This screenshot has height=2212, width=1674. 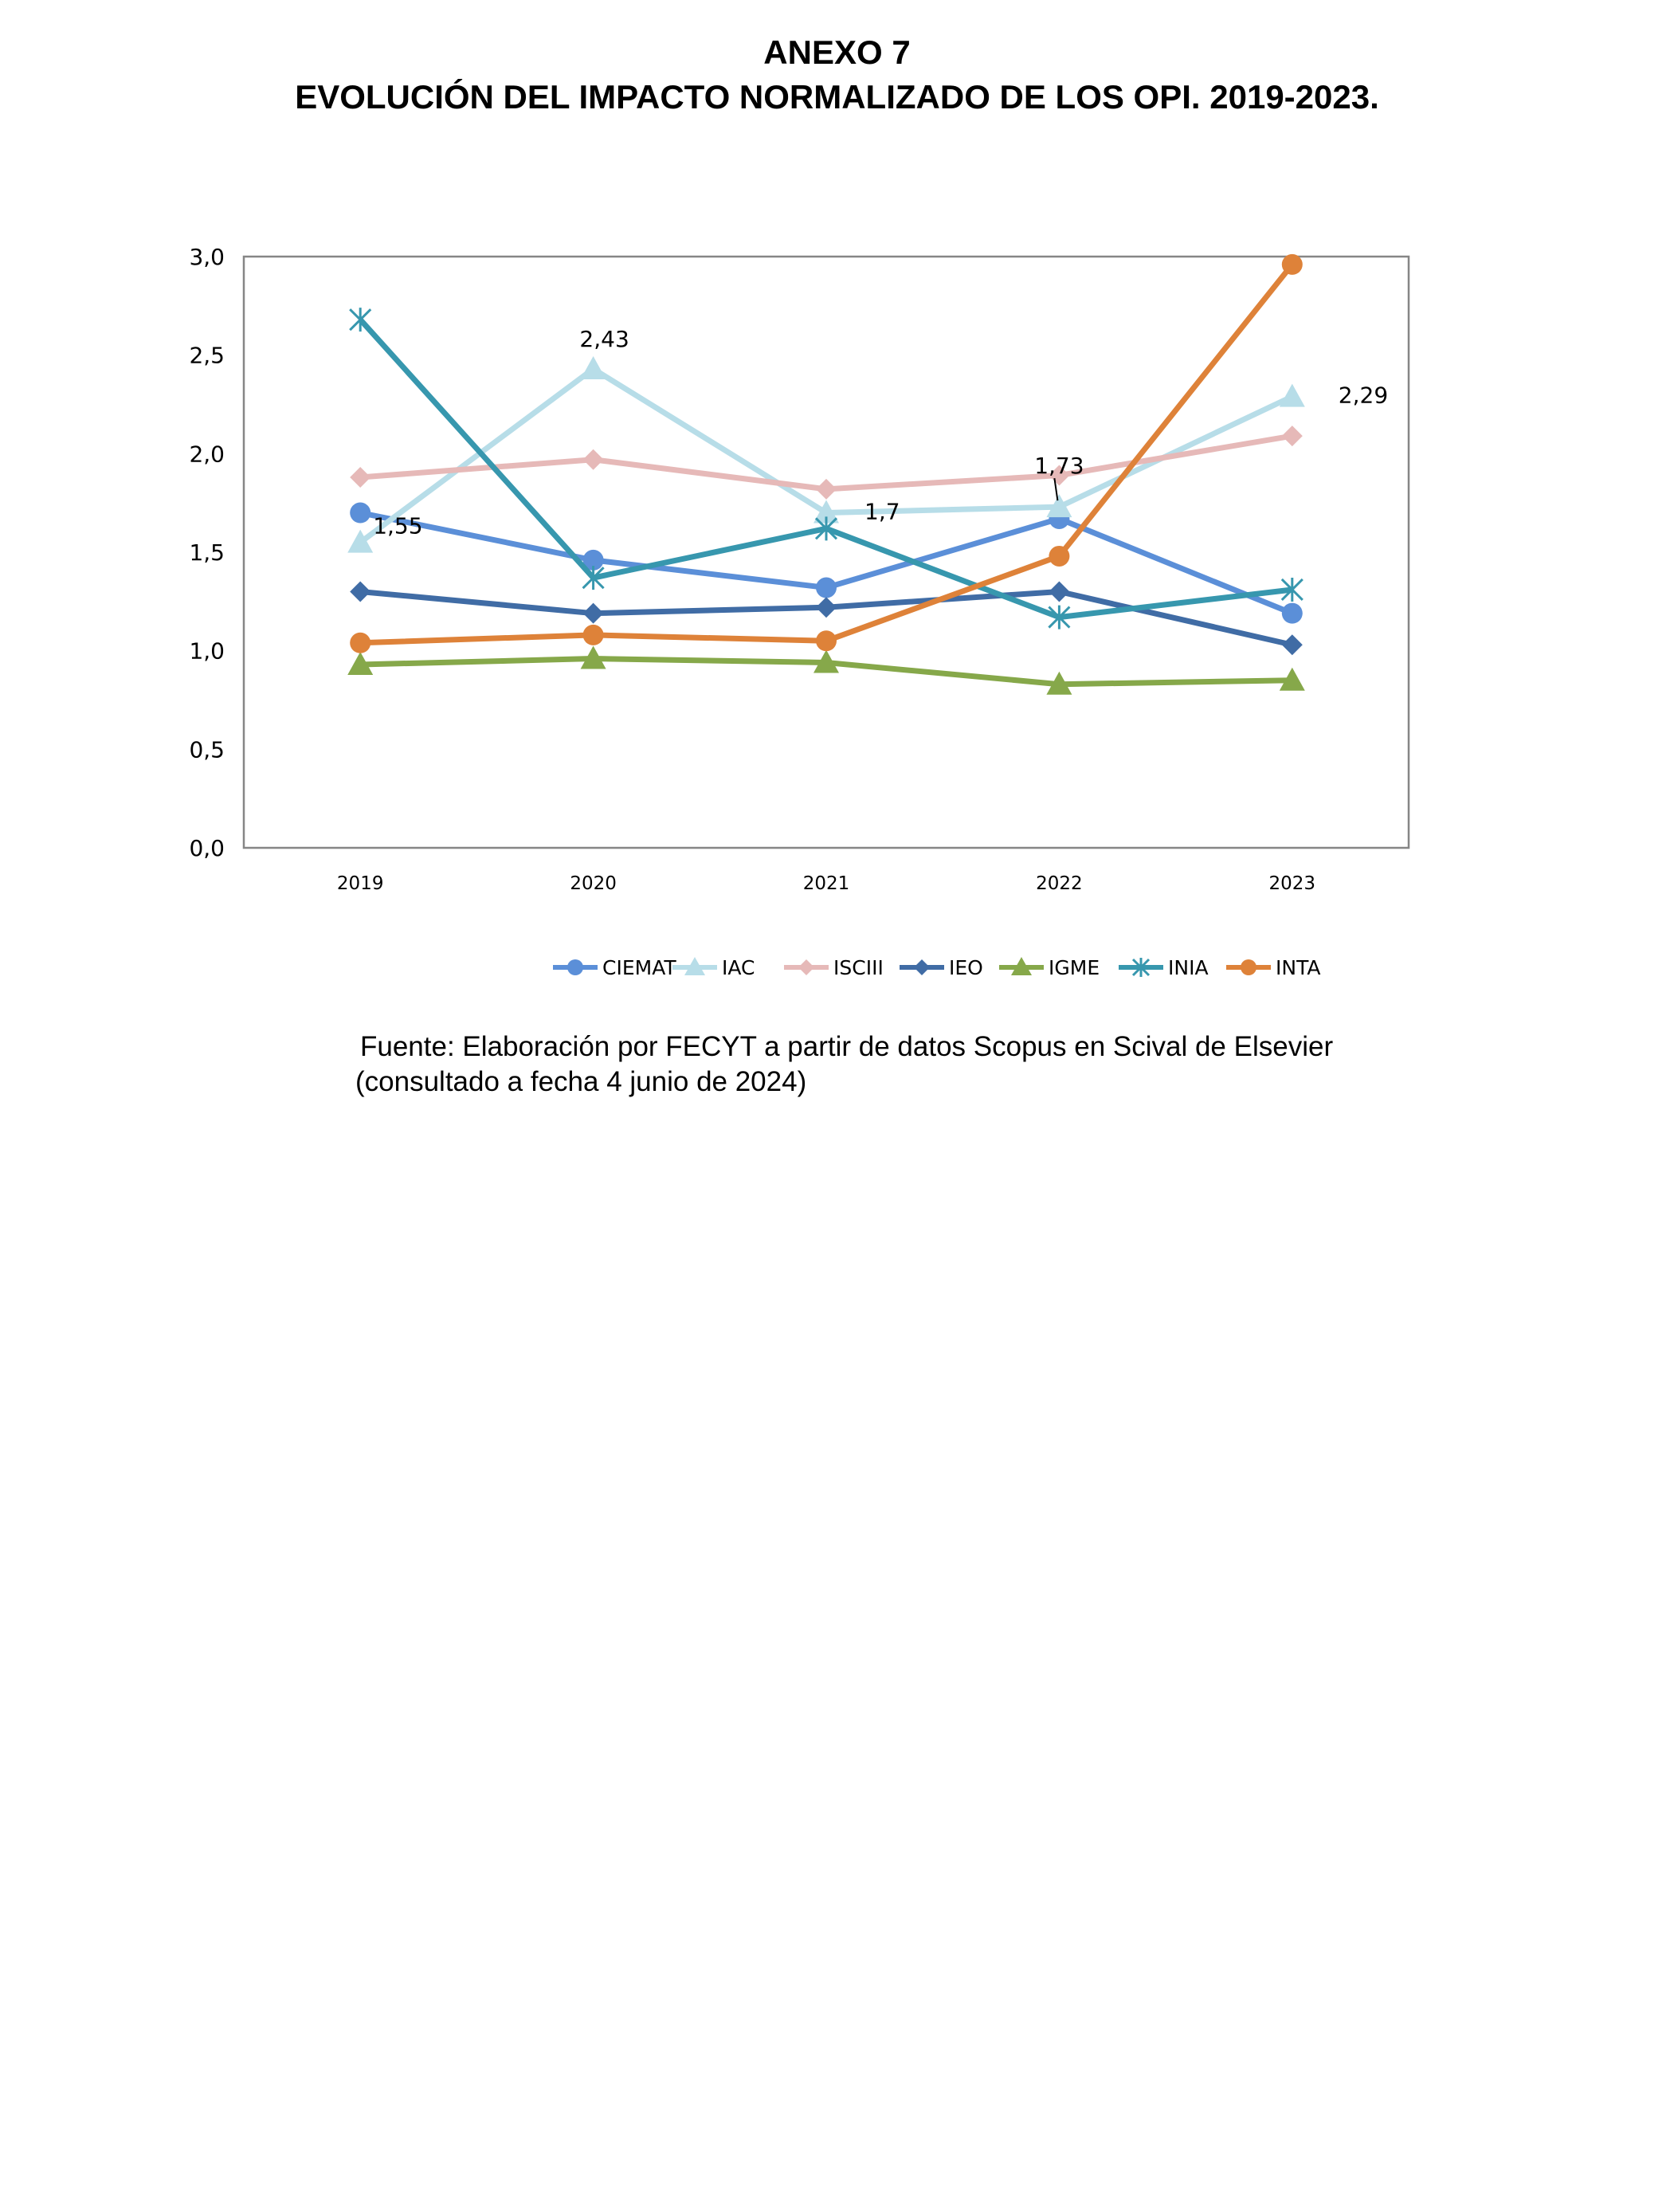 I want to click on legend-item-igme: IGME, so click(x=1049, y=968).